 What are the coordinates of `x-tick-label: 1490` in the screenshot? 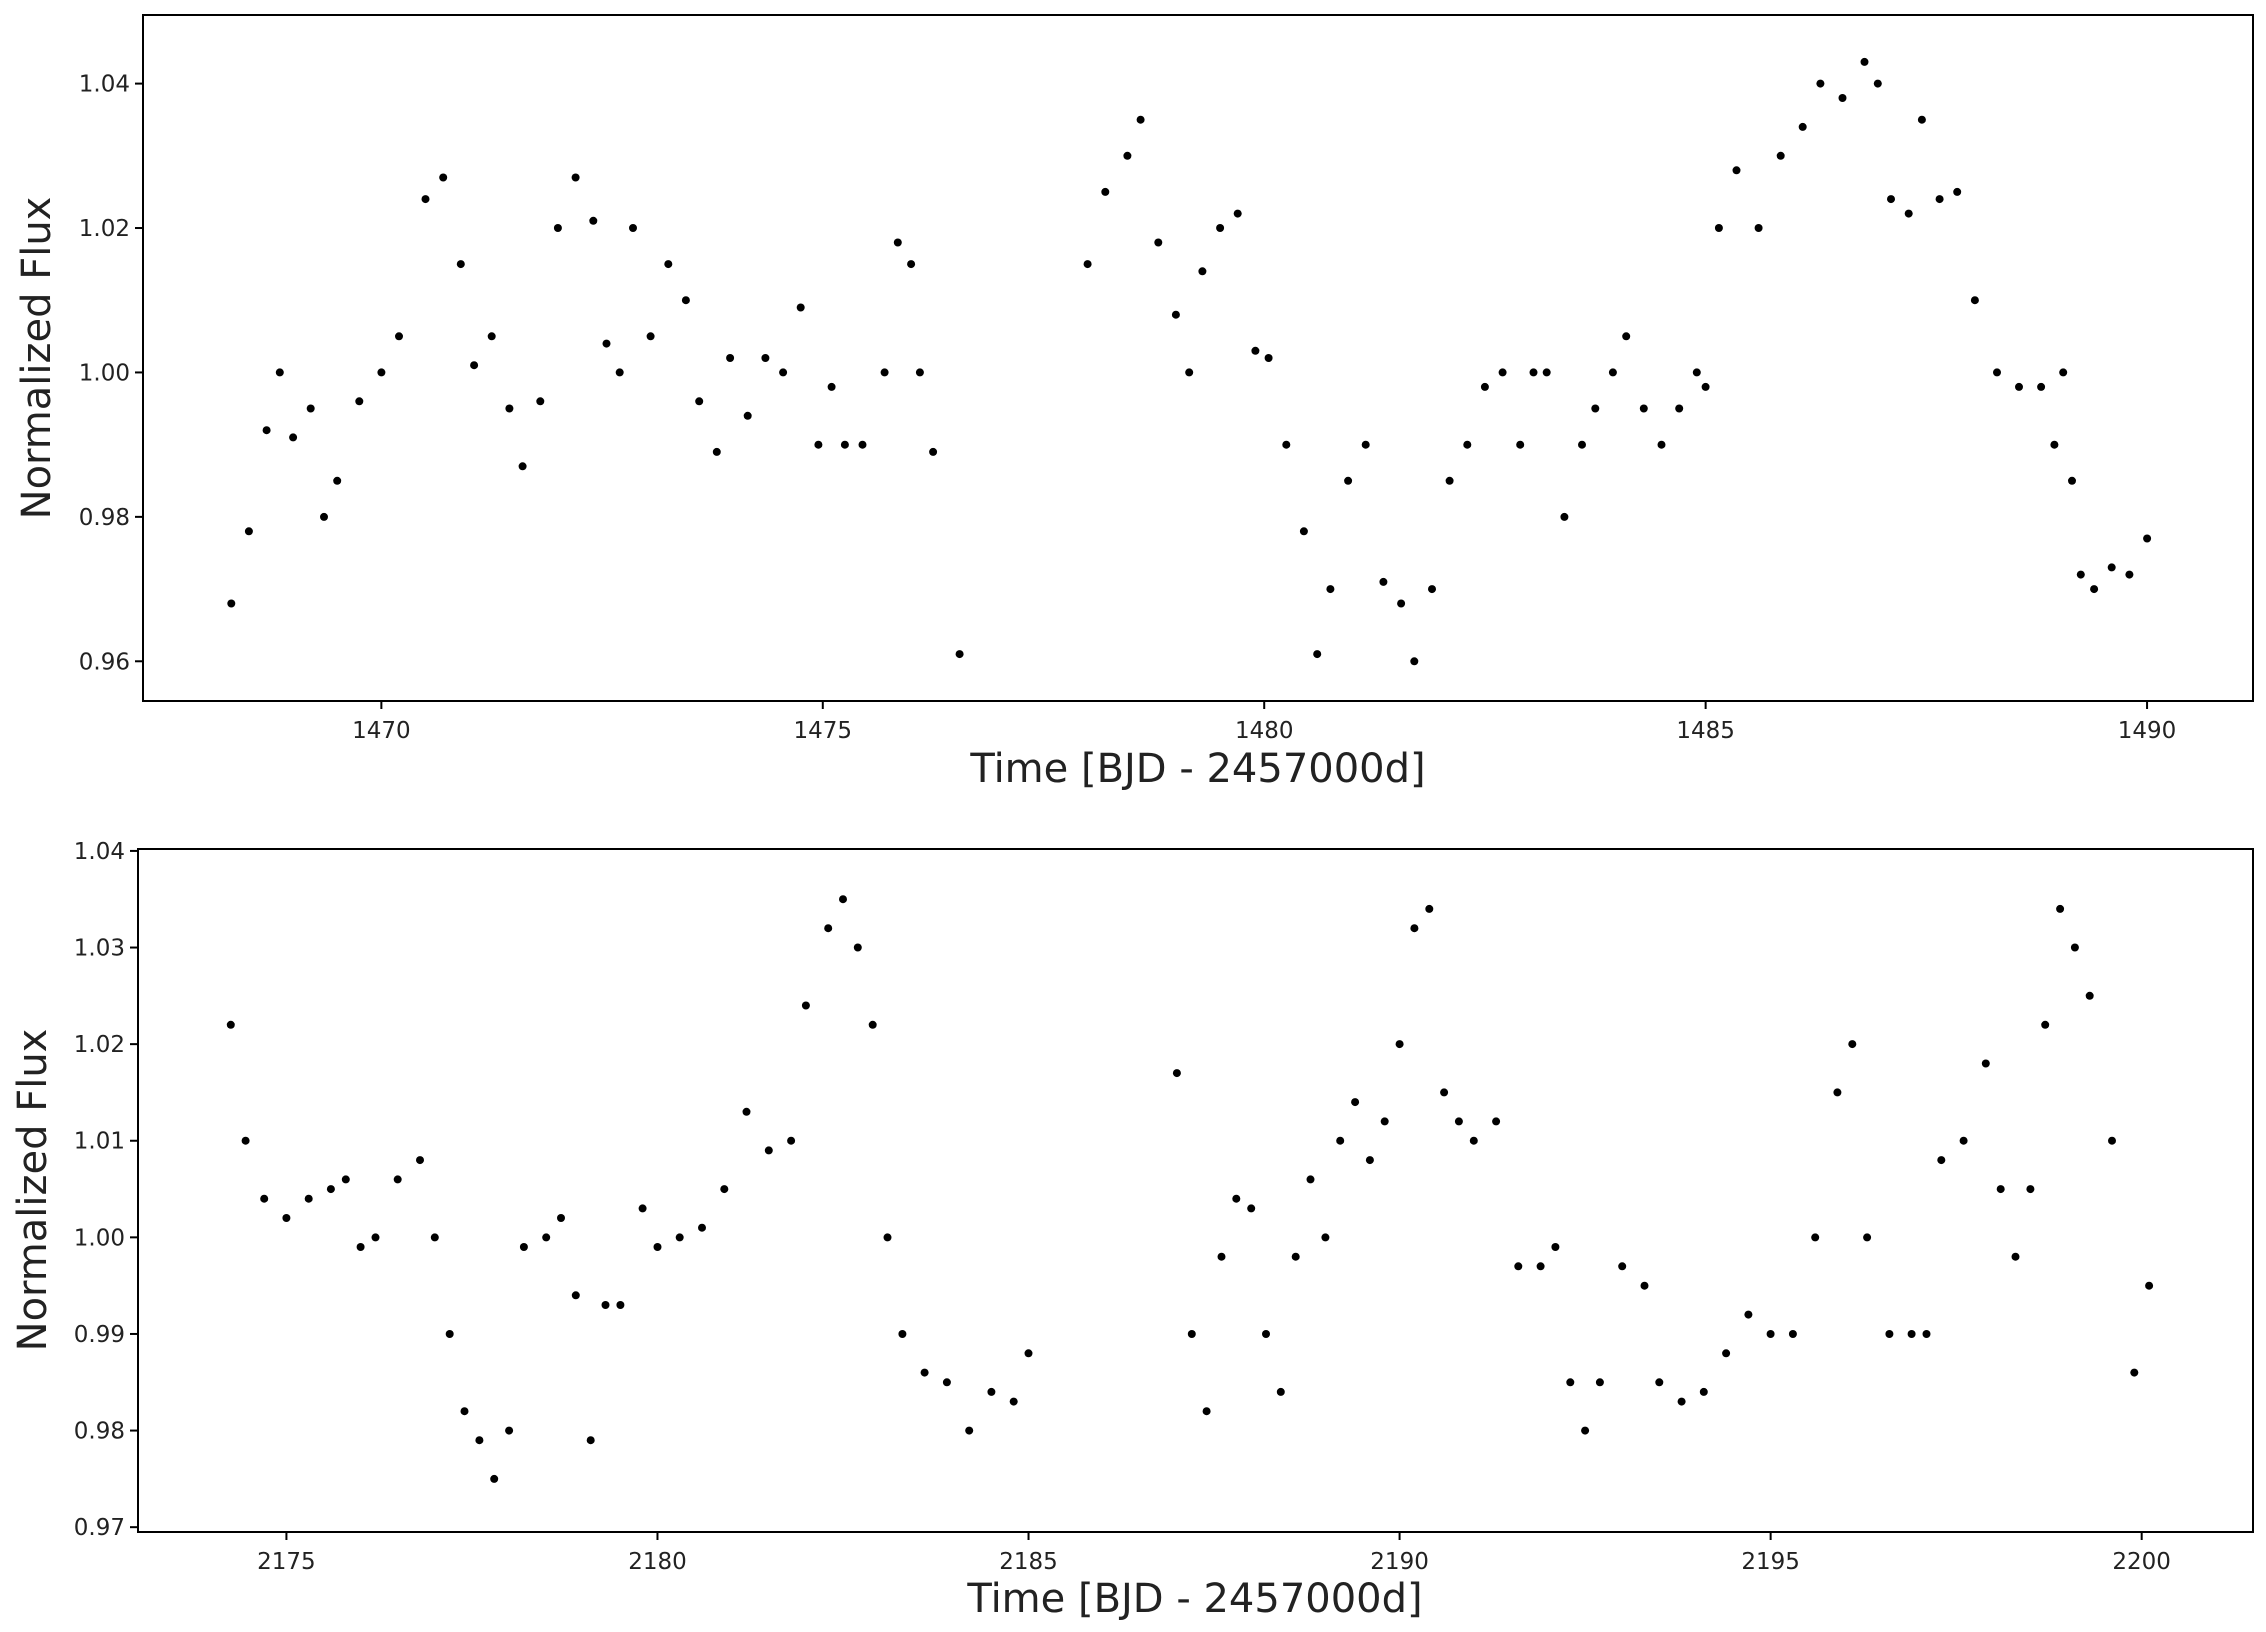 It's located at (2147, 731).